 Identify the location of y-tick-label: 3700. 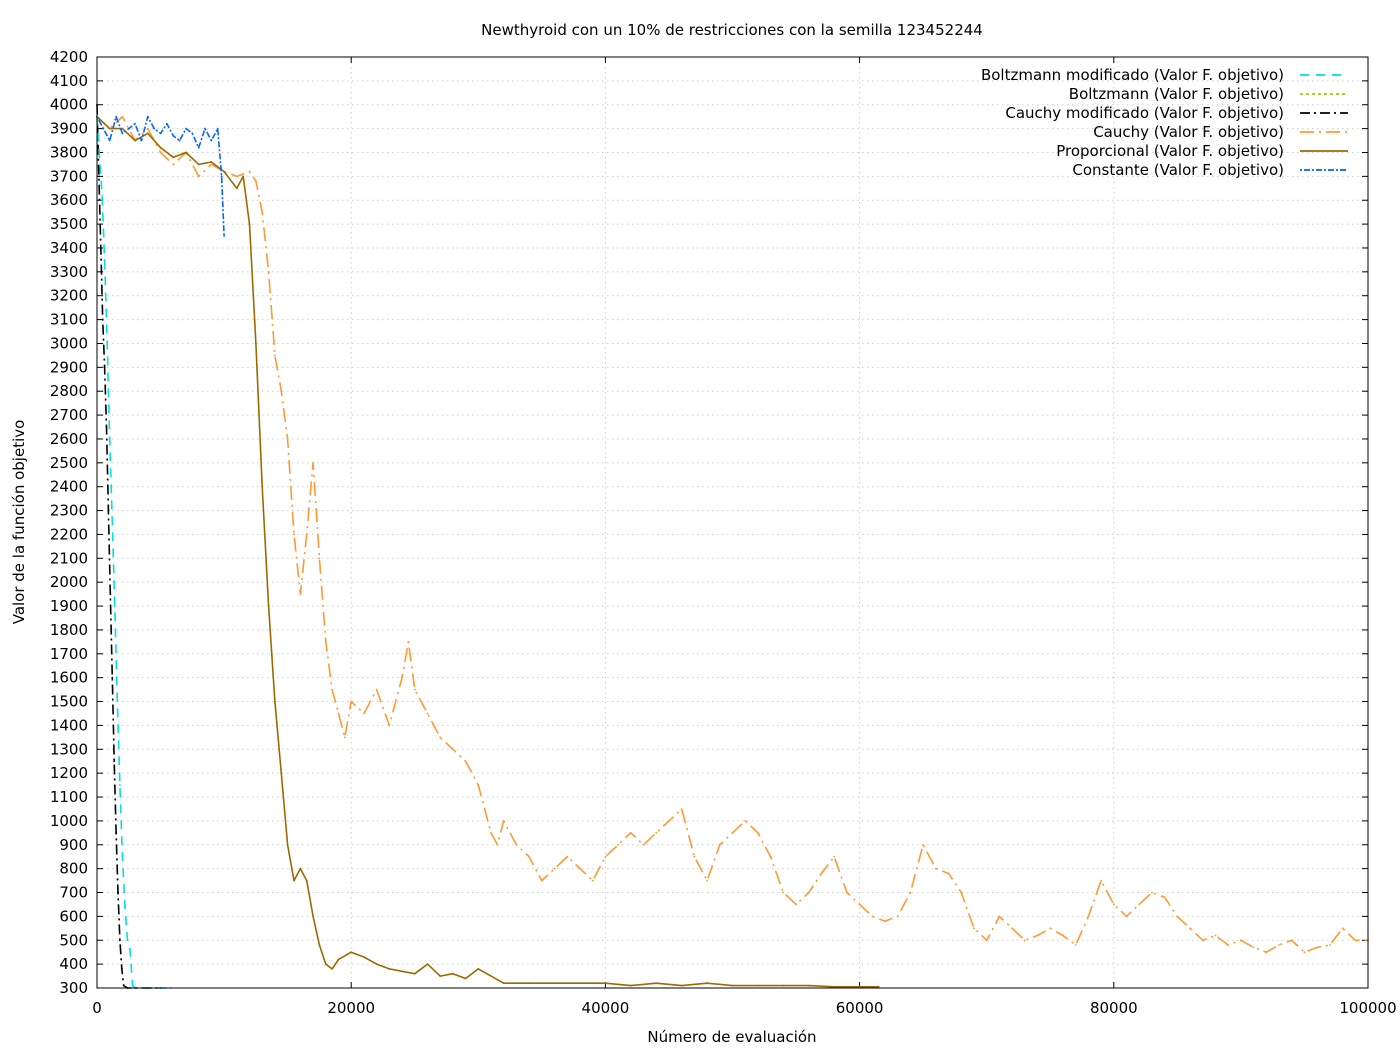
(69, 176).